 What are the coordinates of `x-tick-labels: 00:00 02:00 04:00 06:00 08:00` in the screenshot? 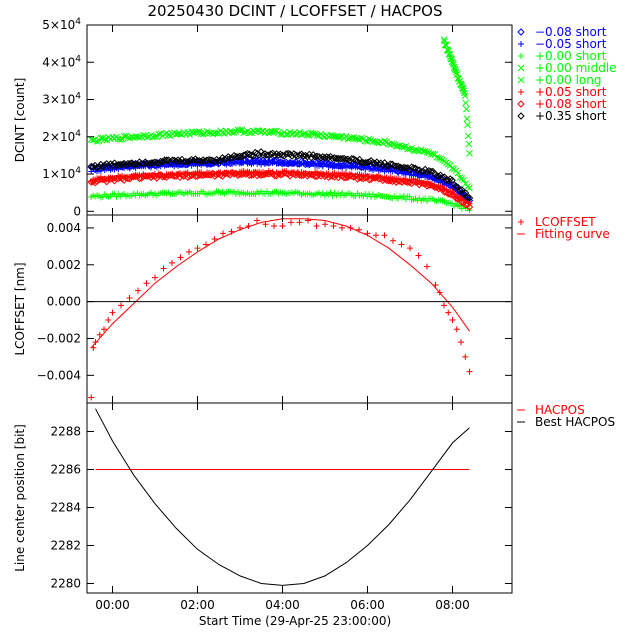 It's located at (282, 605).